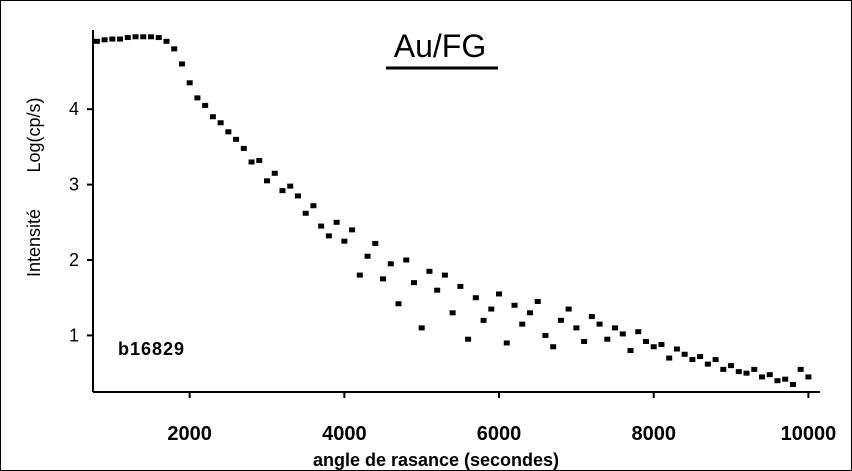 This screenshot has height=471, width=852. Describe the element at coordinates (436, 460) in the screenshot. I see `x-axis-label: angle de rasance (secondes)` at that location.